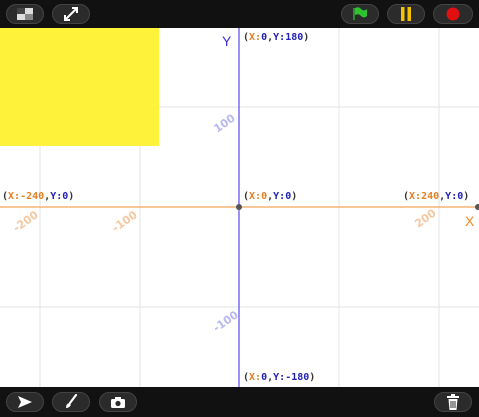  What do you see at coordinates (276, 37) in the screenshot?
I see `coord-top: (X:0,Y:180)` at bounding box center [276, 37].